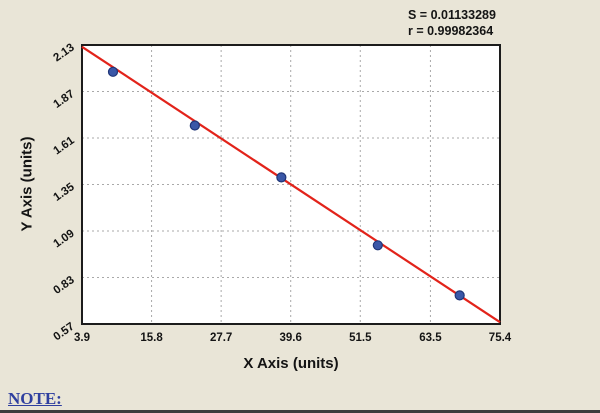 The image size is (600, 413). I want to click on r-value: r = 0.99982364, so click(451, 31).